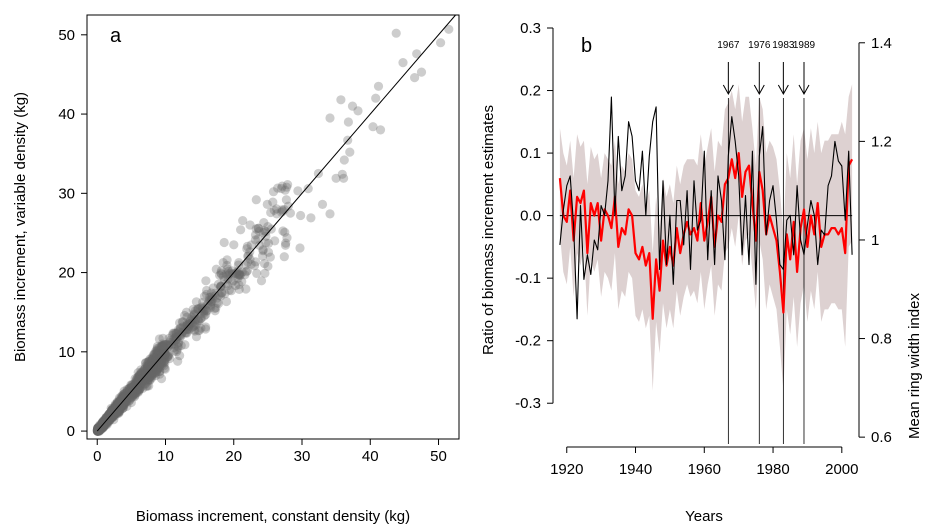 The width and height of the screenshot is (930, 529). What do you see at coordinates (528, 278) in the screenshot?
I see `y-tick-label: -0.1` at bounding box center [528, 278].